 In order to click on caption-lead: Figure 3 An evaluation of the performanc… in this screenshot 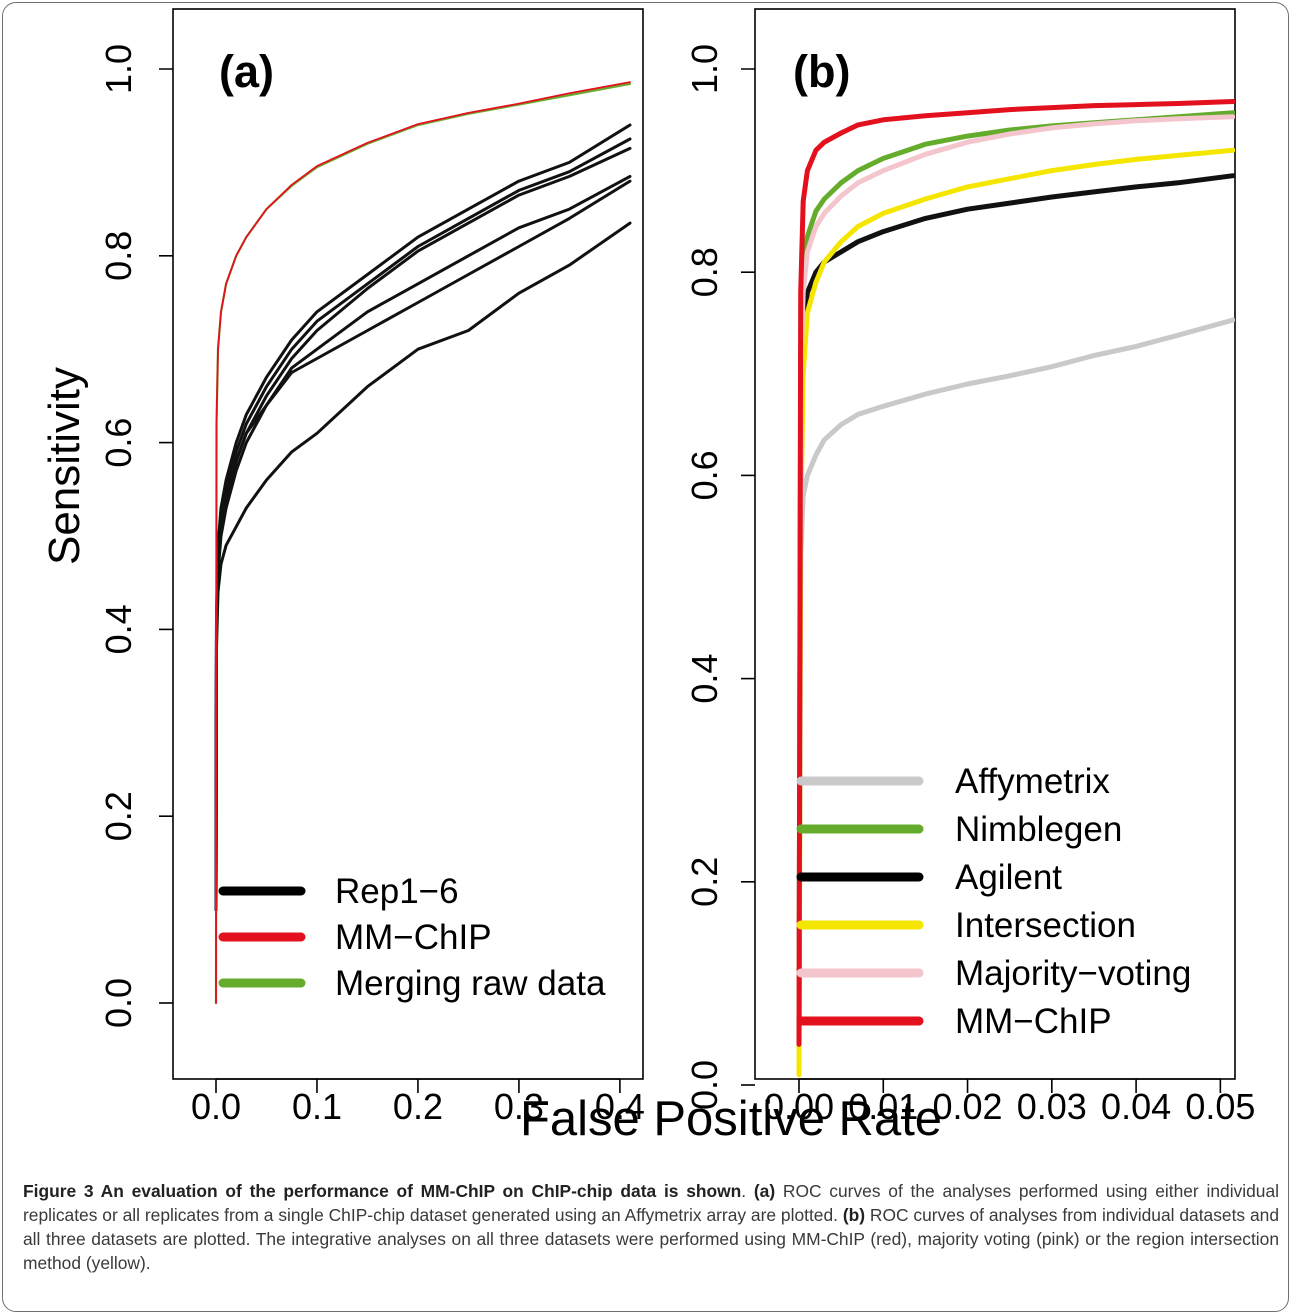, I will do `click(382, 1191)`.